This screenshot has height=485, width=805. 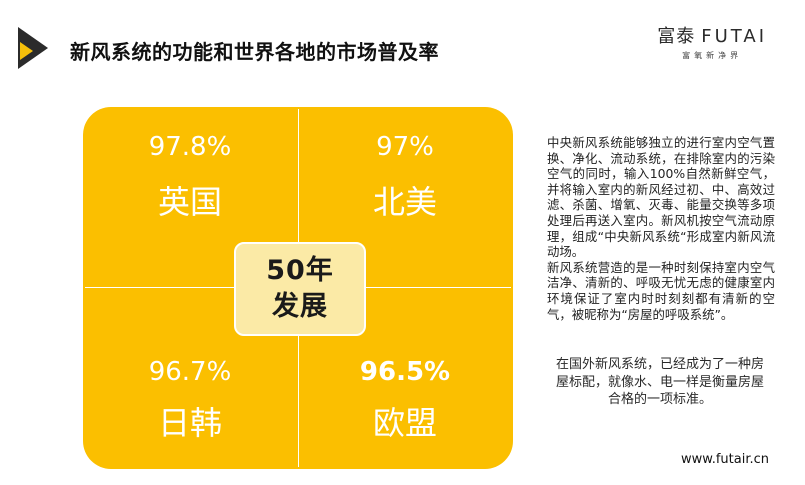 I want to click on brand-name: 富泰 FUTAI, so click(x=712, y=35).